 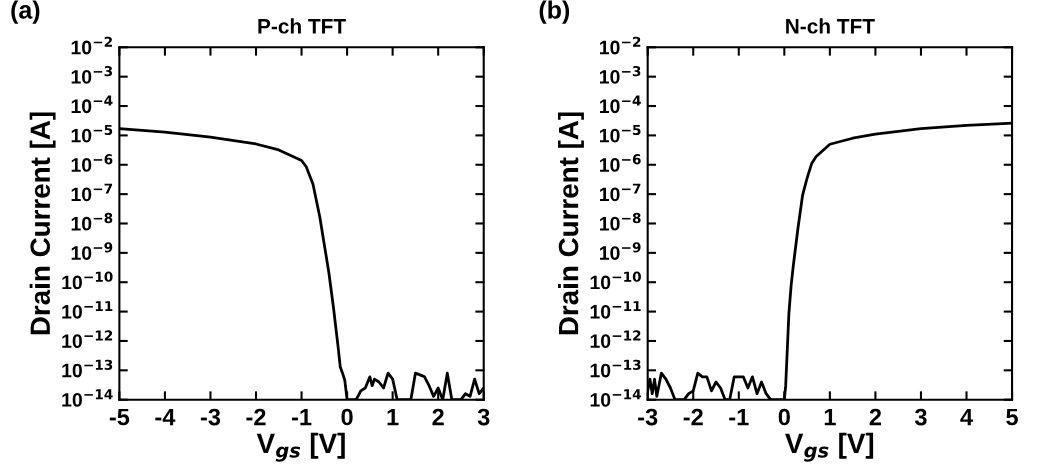 I want to click on x-tick-label: -4, so click(x=165, y=417).